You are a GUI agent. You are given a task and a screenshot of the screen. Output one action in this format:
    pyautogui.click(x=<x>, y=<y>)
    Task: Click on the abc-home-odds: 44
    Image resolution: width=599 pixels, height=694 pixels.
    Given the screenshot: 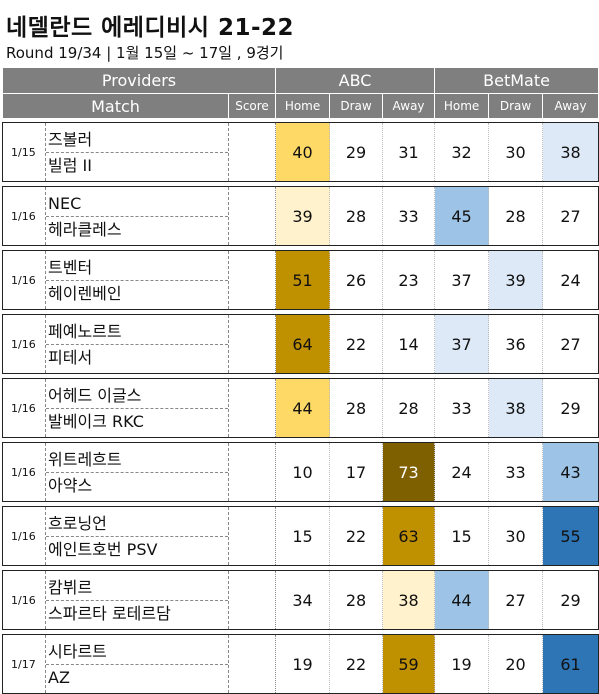 What is the action you would take?
    pyautogui.click(x=302, y=408)
    